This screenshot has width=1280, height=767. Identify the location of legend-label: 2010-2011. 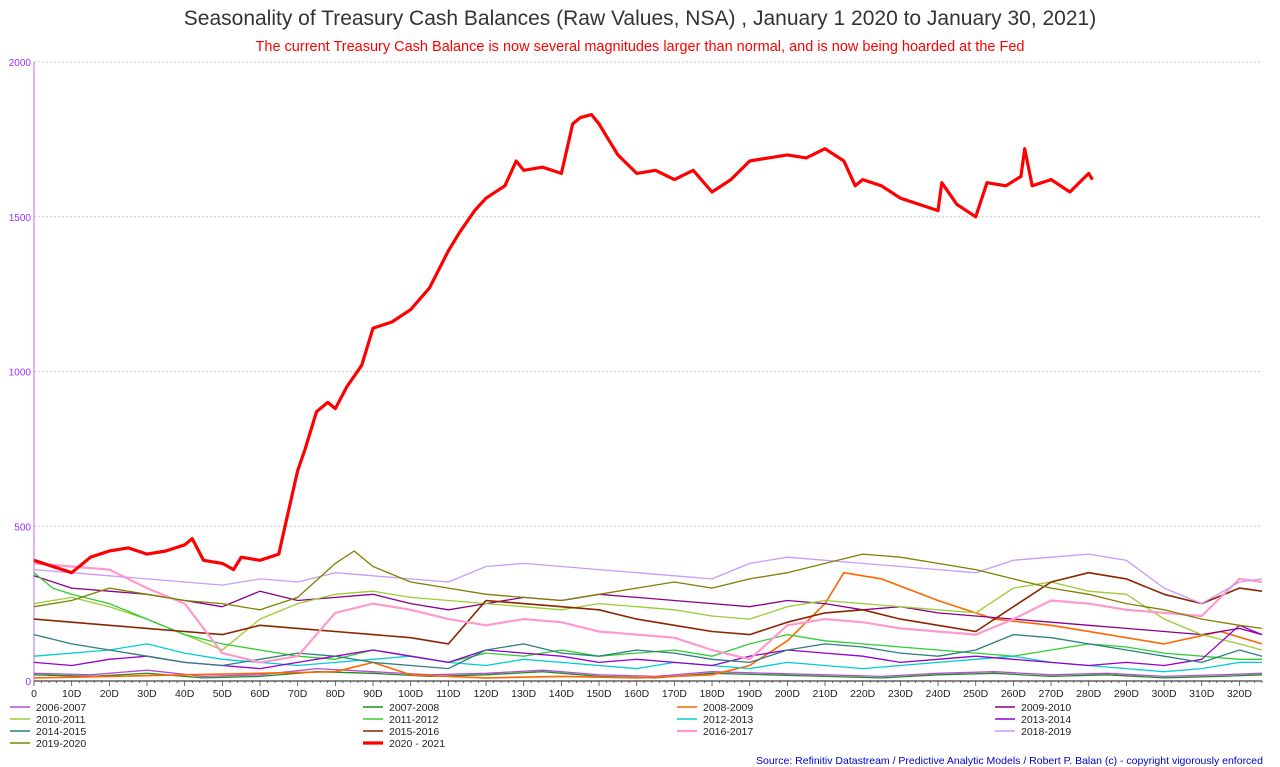
(61, 720).